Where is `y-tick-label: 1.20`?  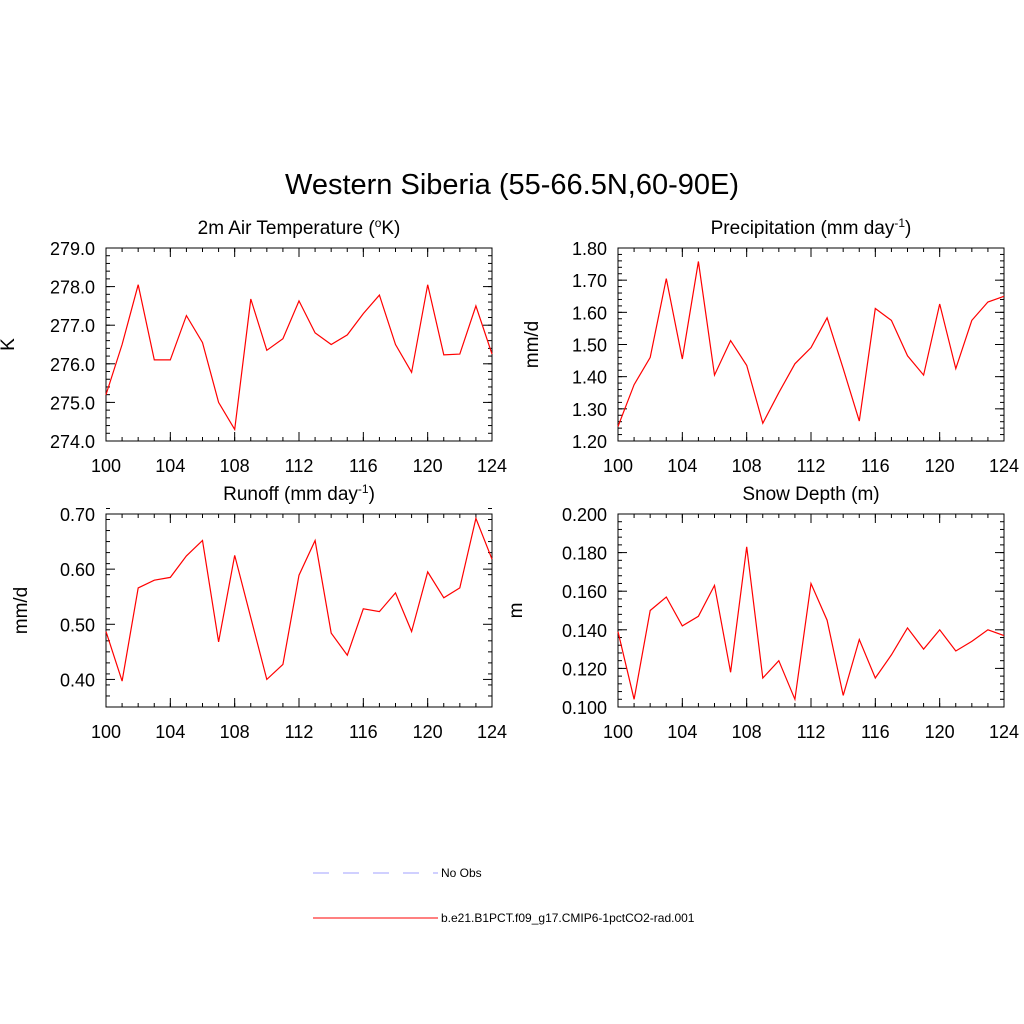
y-tick-label: 1.20 is located at coordinates (589, 442).